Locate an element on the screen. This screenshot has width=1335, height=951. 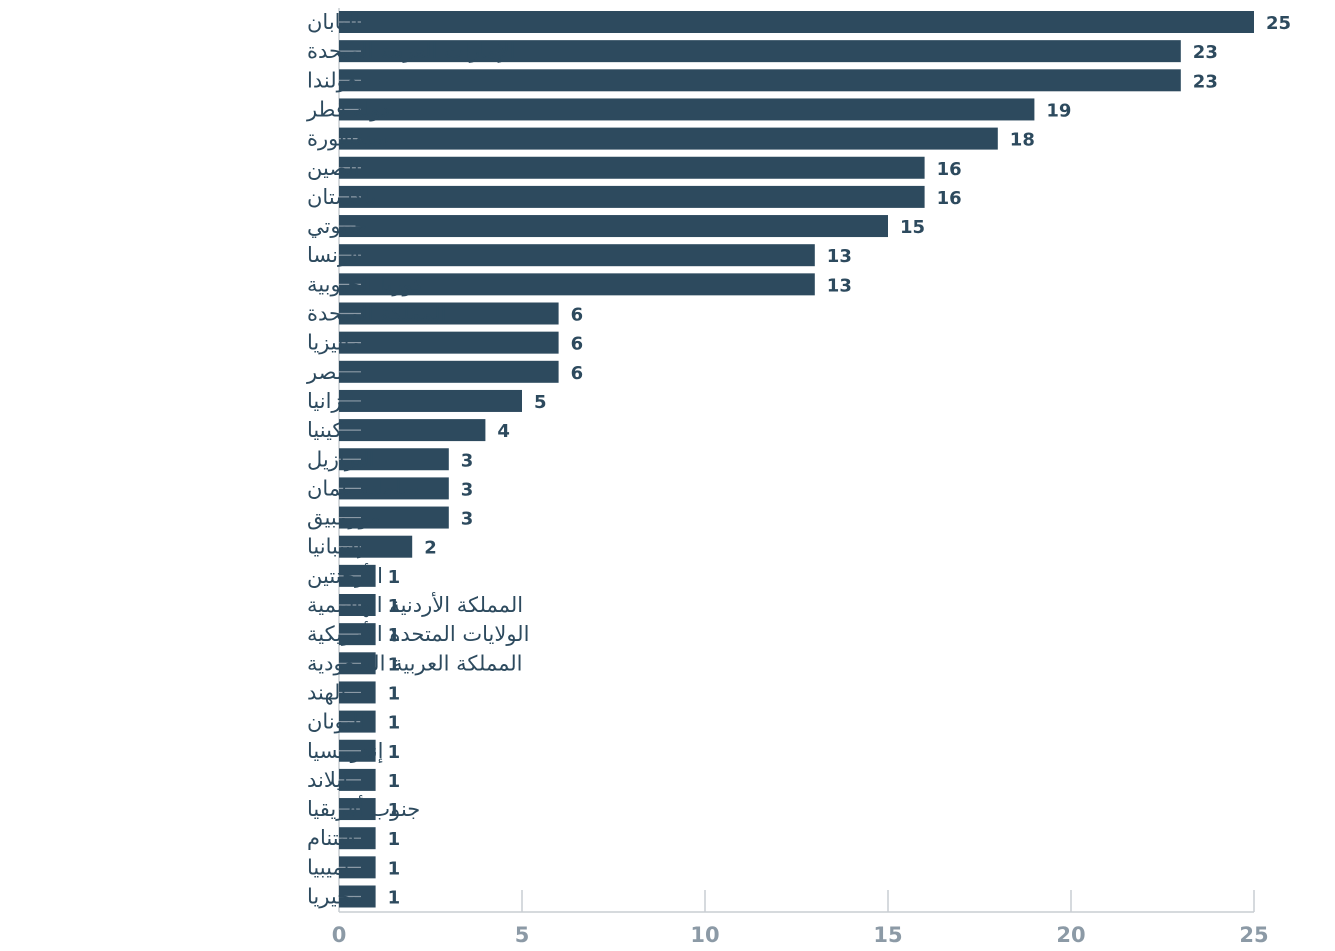
category-label: كوريا الجنوبية is located at coordinates (365, 284).